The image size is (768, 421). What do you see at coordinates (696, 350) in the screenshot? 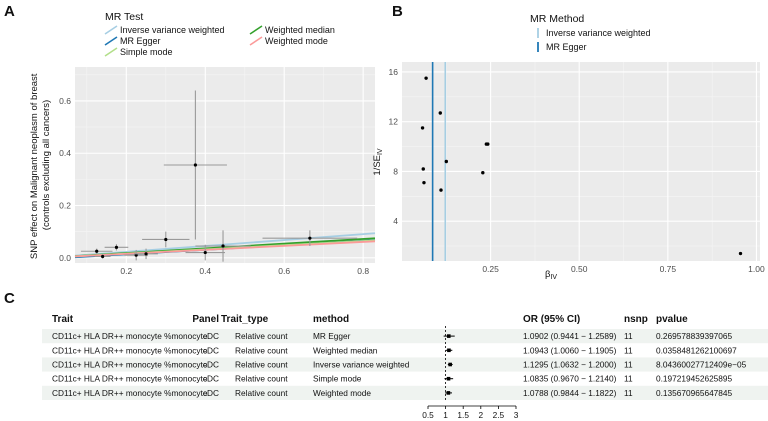
I see `cell-pvalue: 0.0358481262100697` at bounding box center [696, 350].